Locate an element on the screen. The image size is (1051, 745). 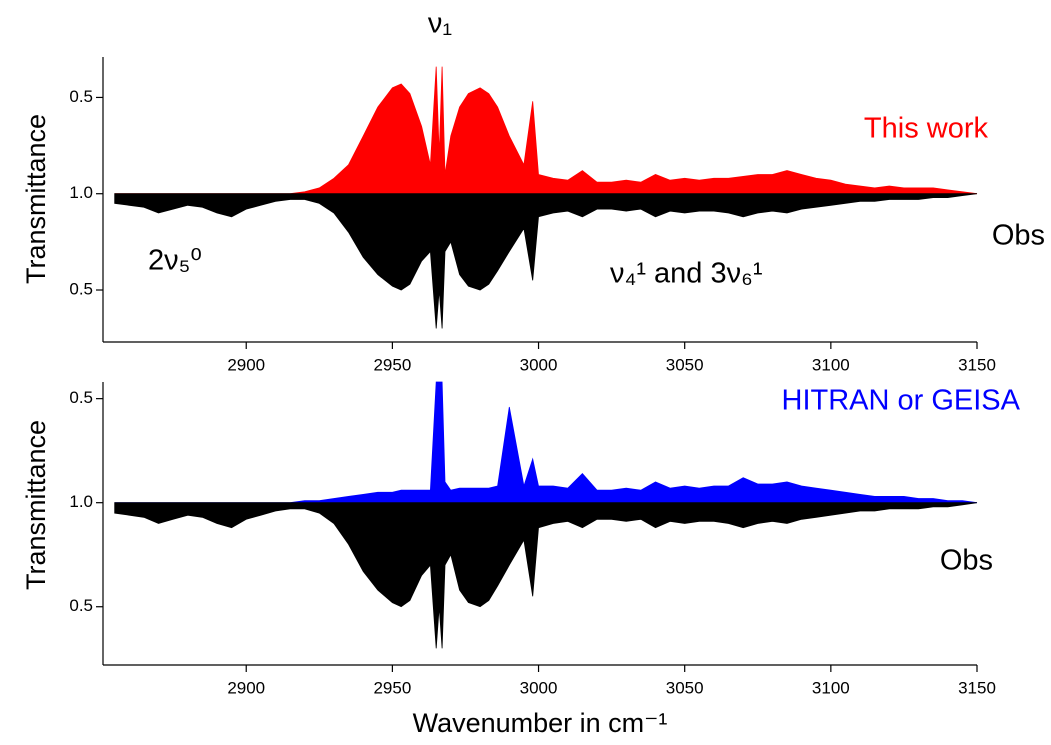
annotation: ν₄¹ and 3ν₆¹ is located at coordinates (686, 274).